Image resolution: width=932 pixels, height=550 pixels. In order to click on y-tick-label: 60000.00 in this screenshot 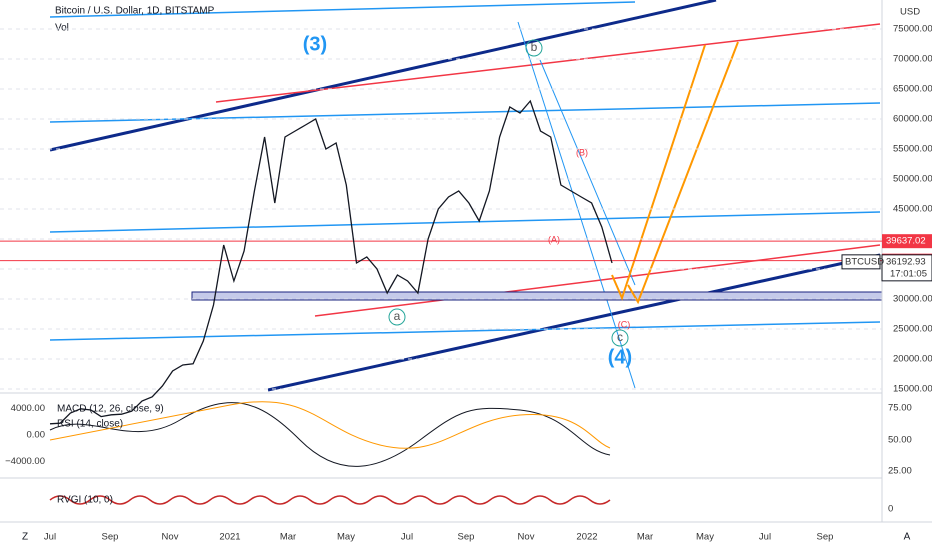, I will do `click(912, 119)`.